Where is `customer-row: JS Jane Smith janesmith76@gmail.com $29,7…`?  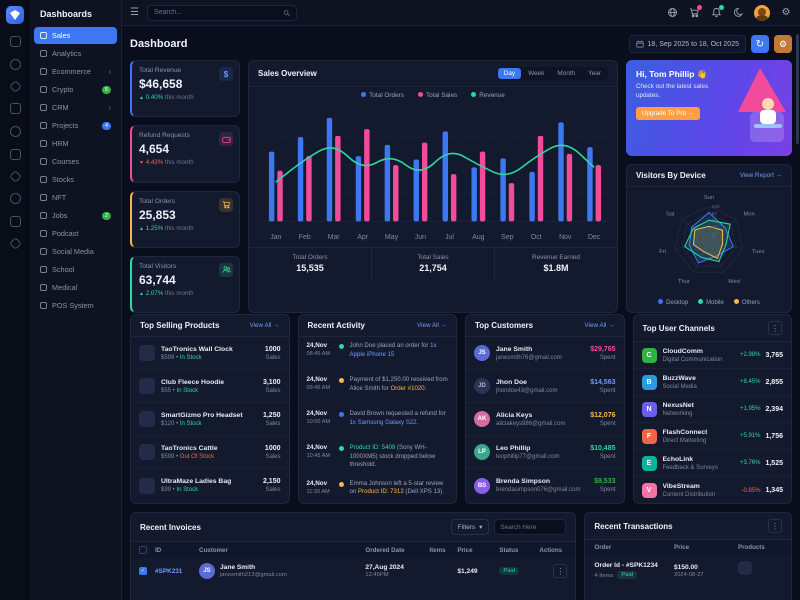 customer-row: JS Jane Smith janesmith76@gmail.com $29,7… is located at coordinates (545, 353).